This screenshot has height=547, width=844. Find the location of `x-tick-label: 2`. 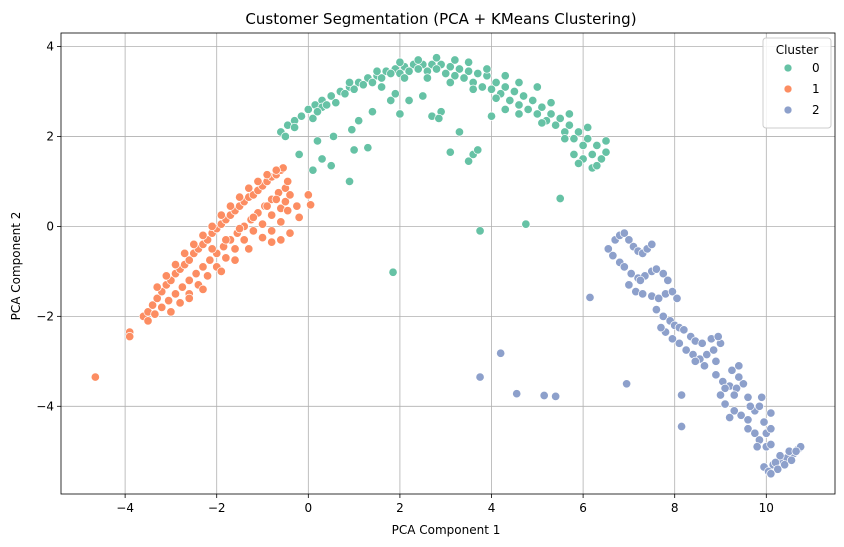

x-tick-label: 2 is located at coordinates (400, 508).